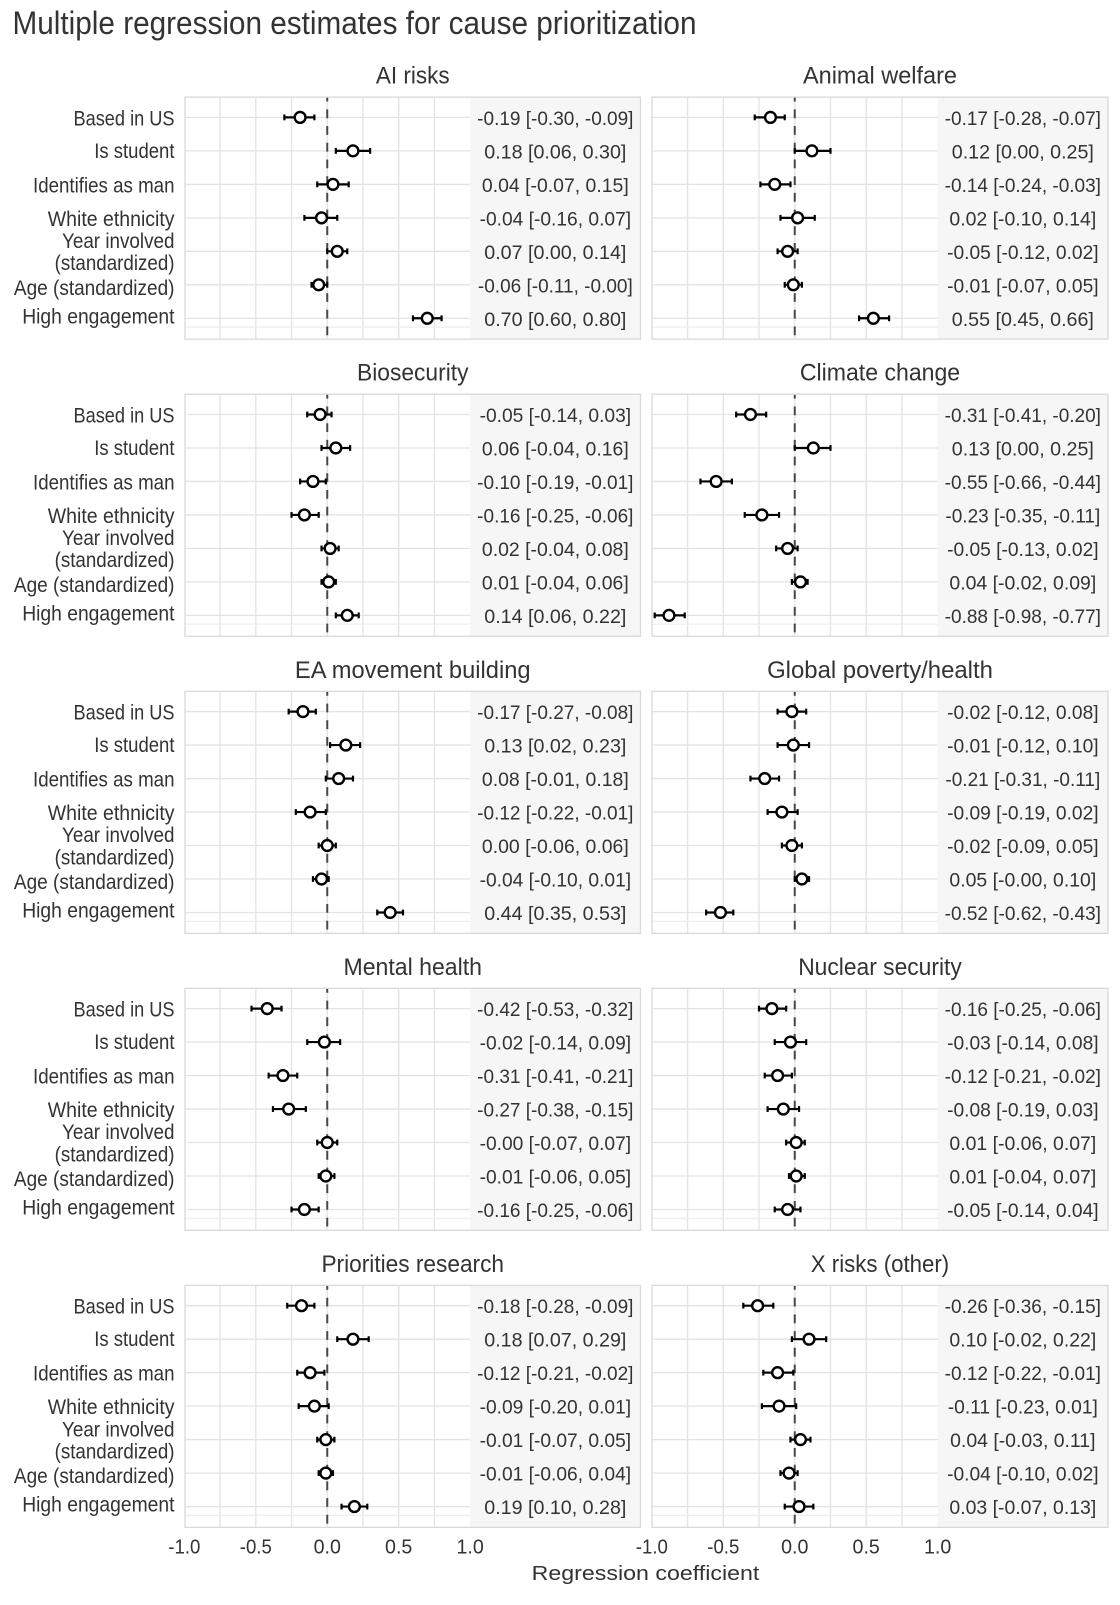 The image size is (1120, 1605). What do you see at coordinates (555, 152) in the screenshot?
I see `svg-text: 0.18 [0.06, 0.30]` at bounding box center [555, 152].